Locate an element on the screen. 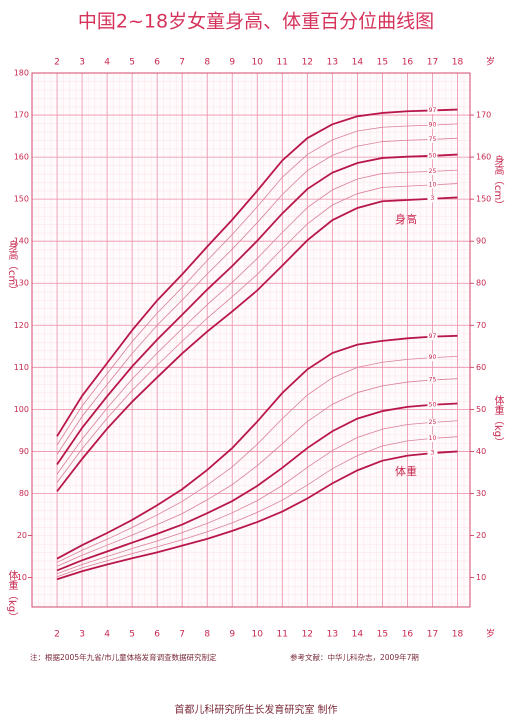 Image resolution: width=512 pixels, height=719 pixels. y-tick-label: 90 is located at coordinates (24, 451).